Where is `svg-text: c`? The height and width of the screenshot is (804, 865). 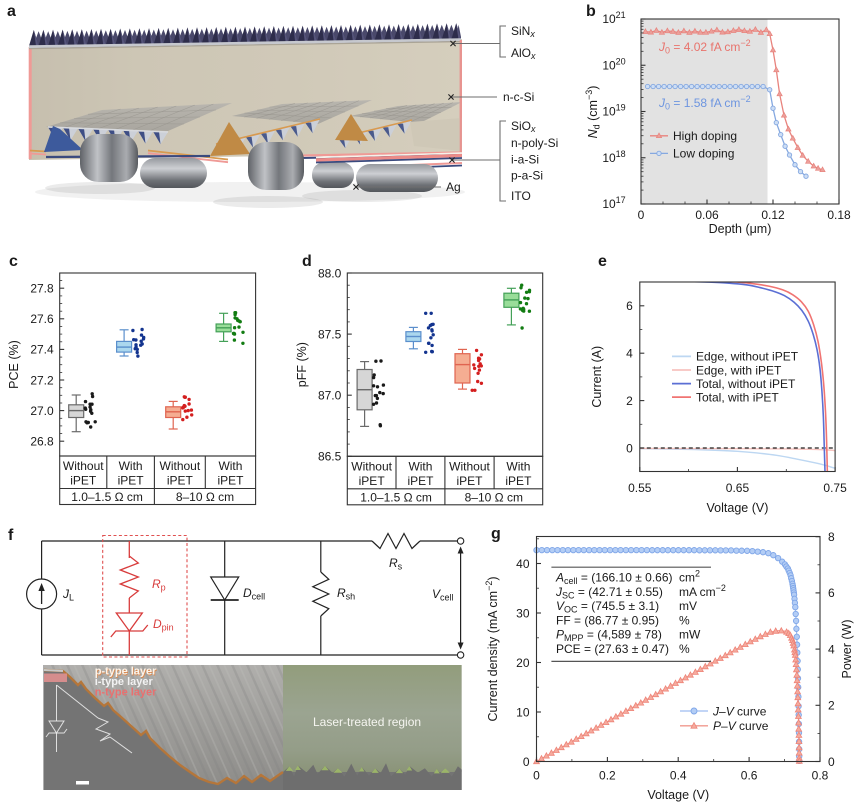
svg-text: c is located at coordinates (13, 261).